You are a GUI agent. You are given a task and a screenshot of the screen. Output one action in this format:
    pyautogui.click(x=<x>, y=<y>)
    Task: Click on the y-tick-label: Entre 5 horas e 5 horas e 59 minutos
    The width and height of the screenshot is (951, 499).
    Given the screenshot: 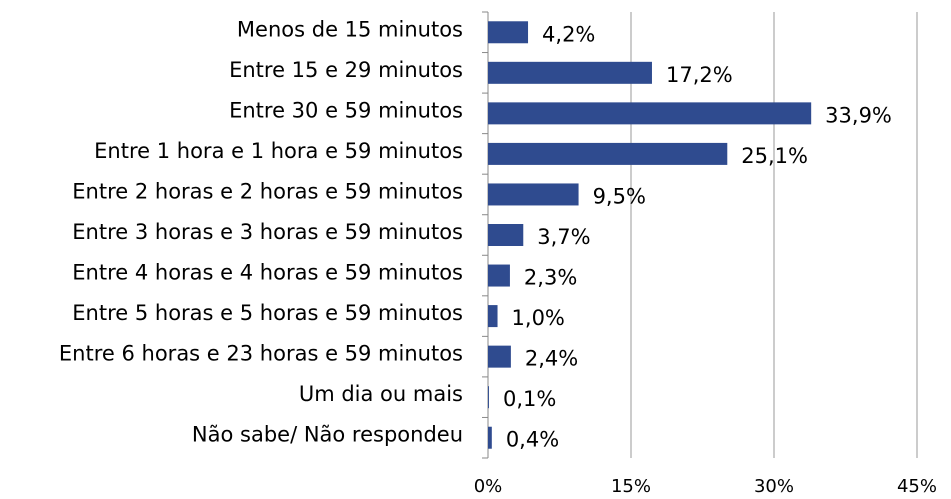 What is the action you would take?
    pyautogui.click(x=267, y=313)
    